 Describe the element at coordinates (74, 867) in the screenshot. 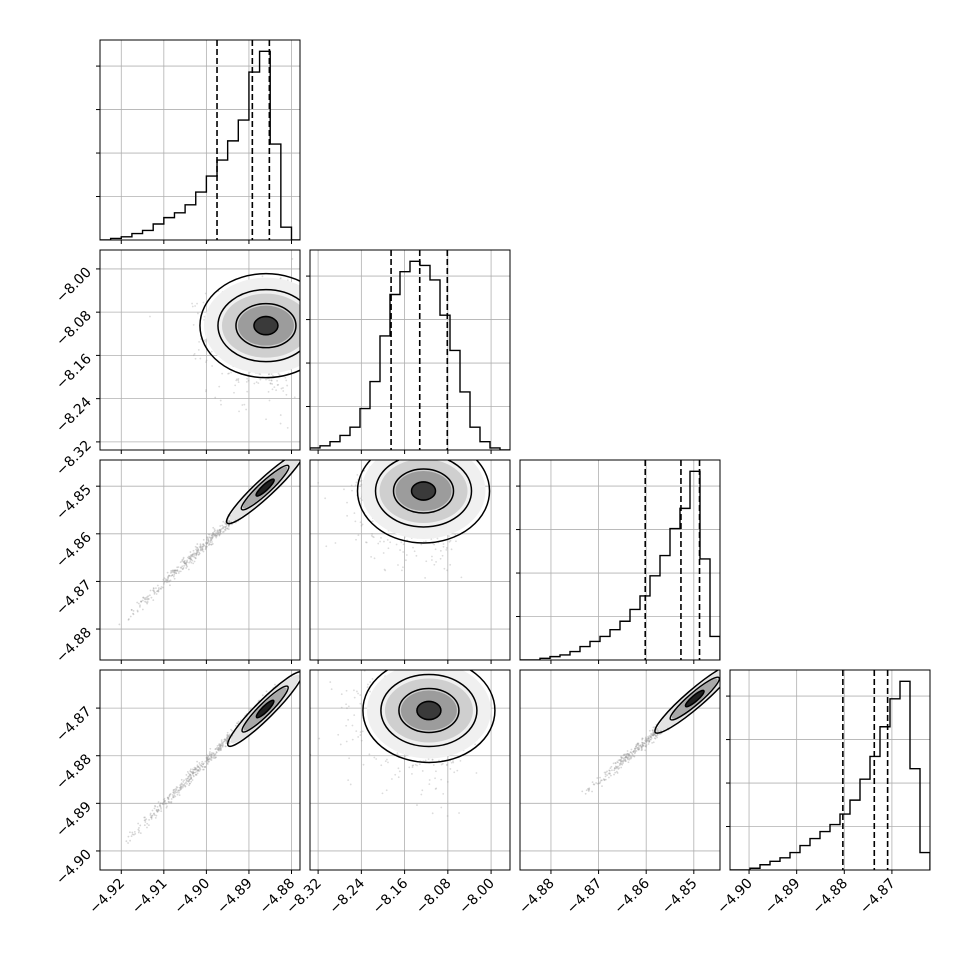

I see `tick-label-y: −4.90` at that location.